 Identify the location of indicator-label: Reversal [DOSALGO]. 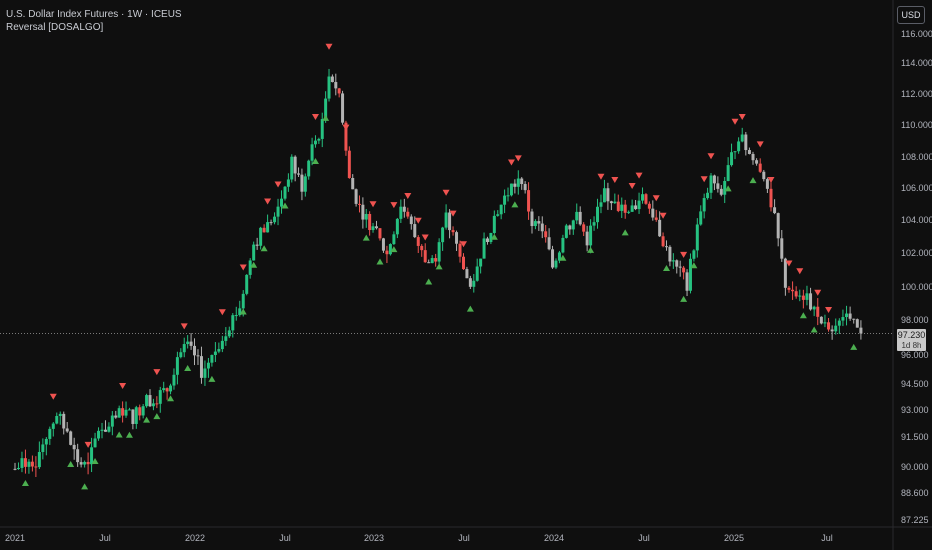
(55, 27).